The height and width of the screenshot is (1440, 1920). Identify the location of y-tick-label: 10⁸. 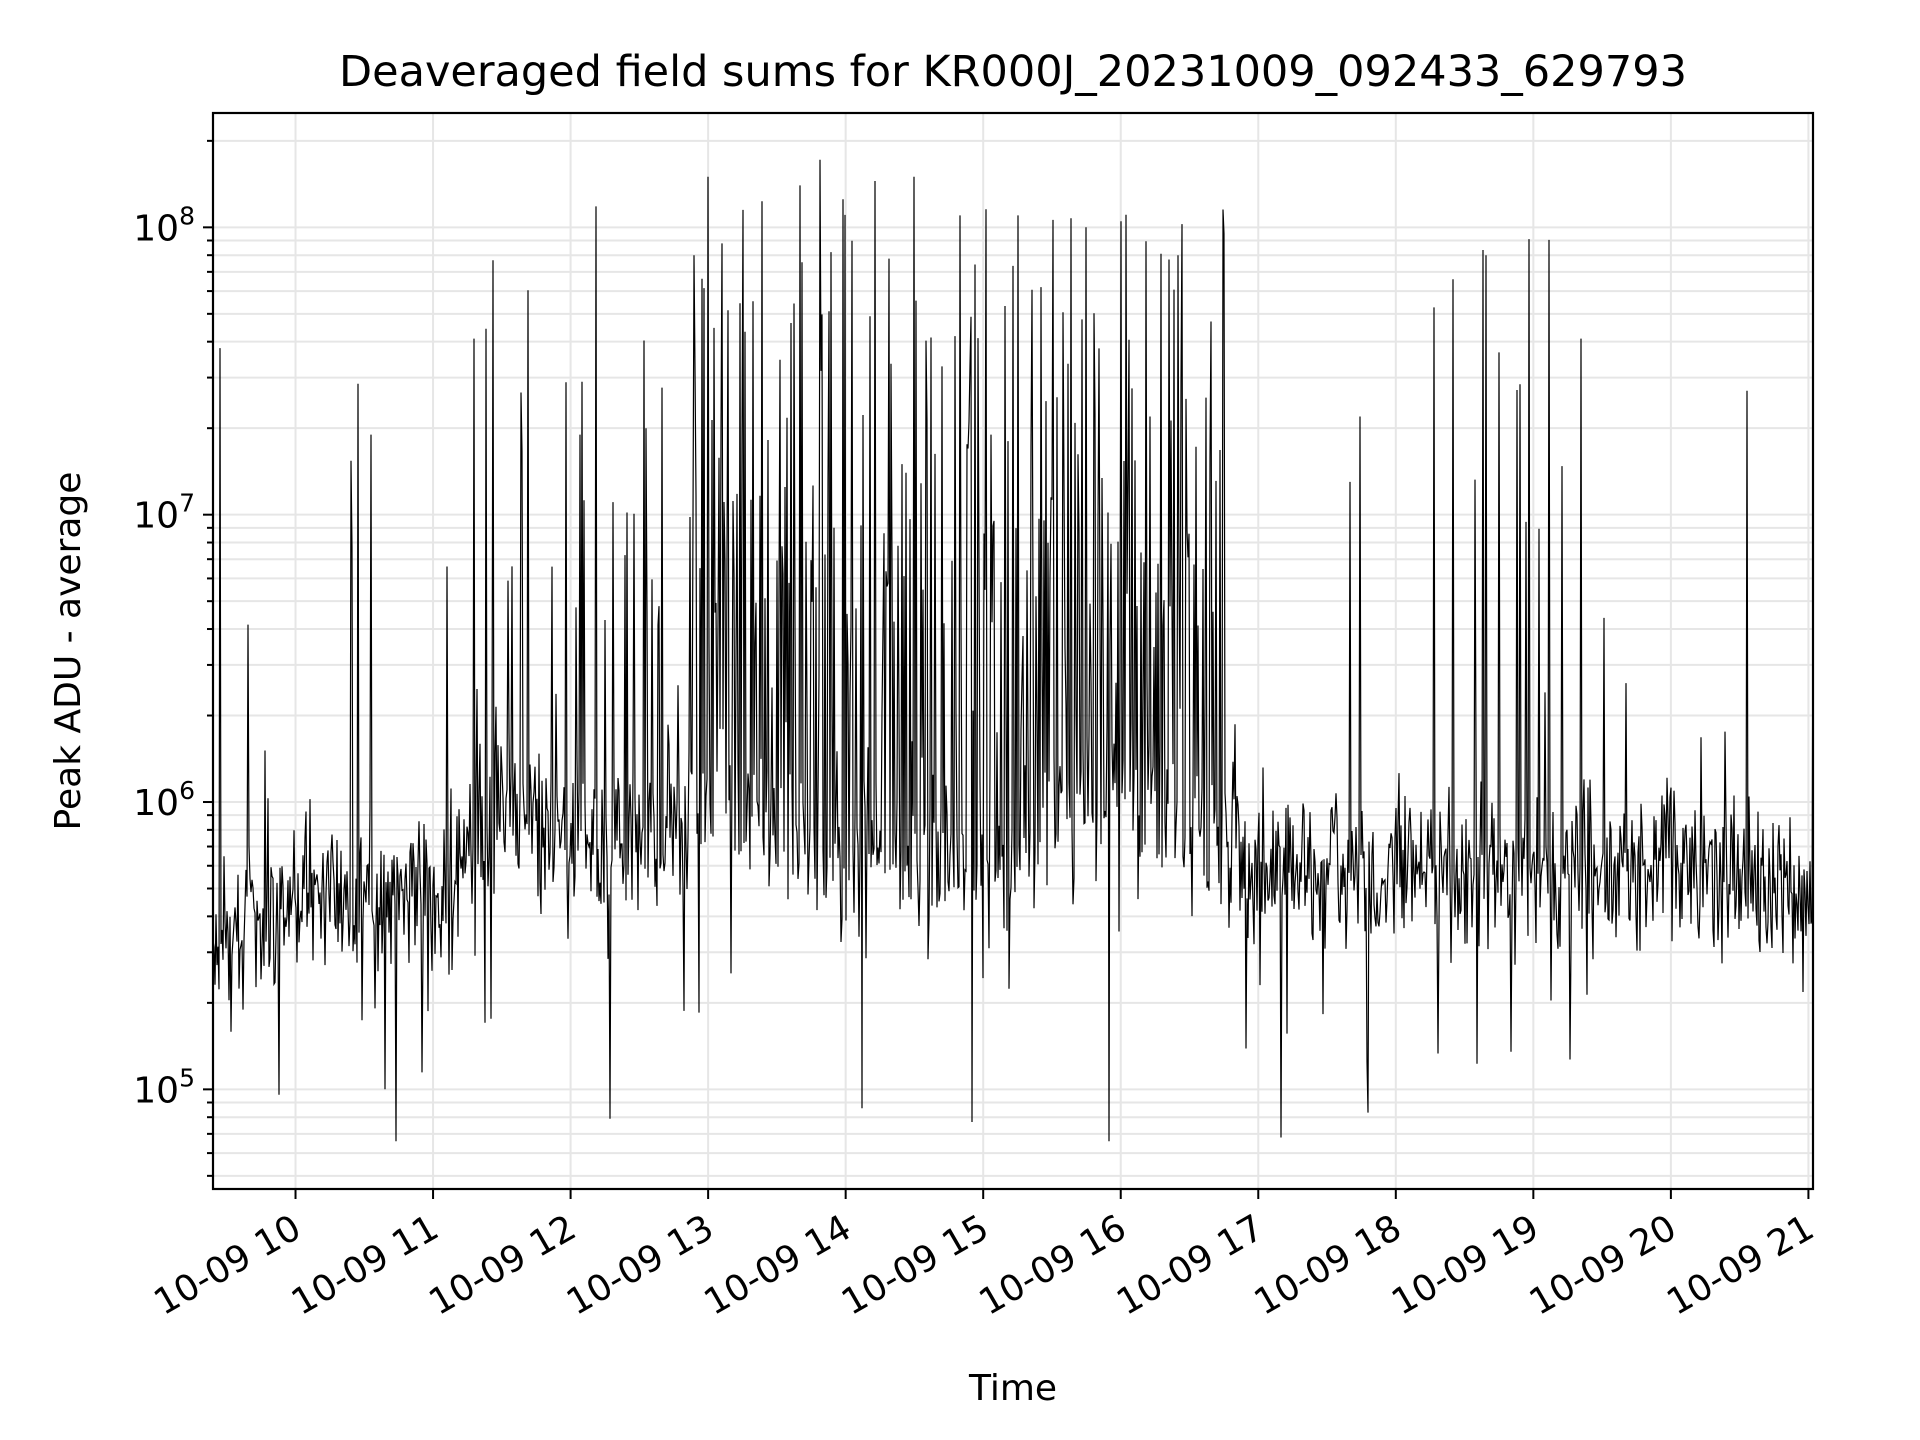
(164, 225).